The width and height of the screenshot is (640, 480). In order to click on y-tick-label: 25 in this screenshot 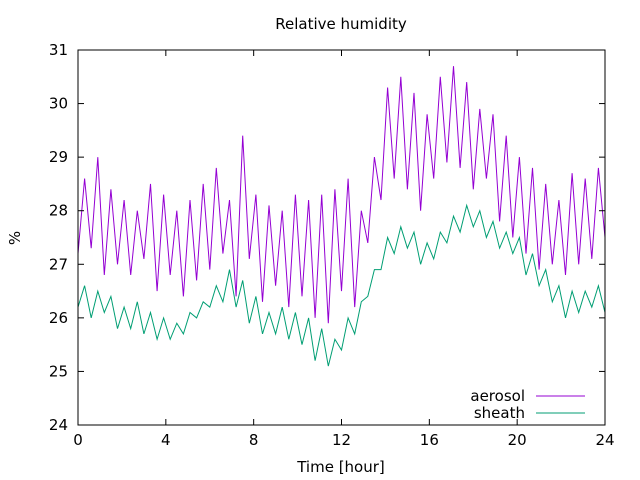, I will do `click(58, 371)`.